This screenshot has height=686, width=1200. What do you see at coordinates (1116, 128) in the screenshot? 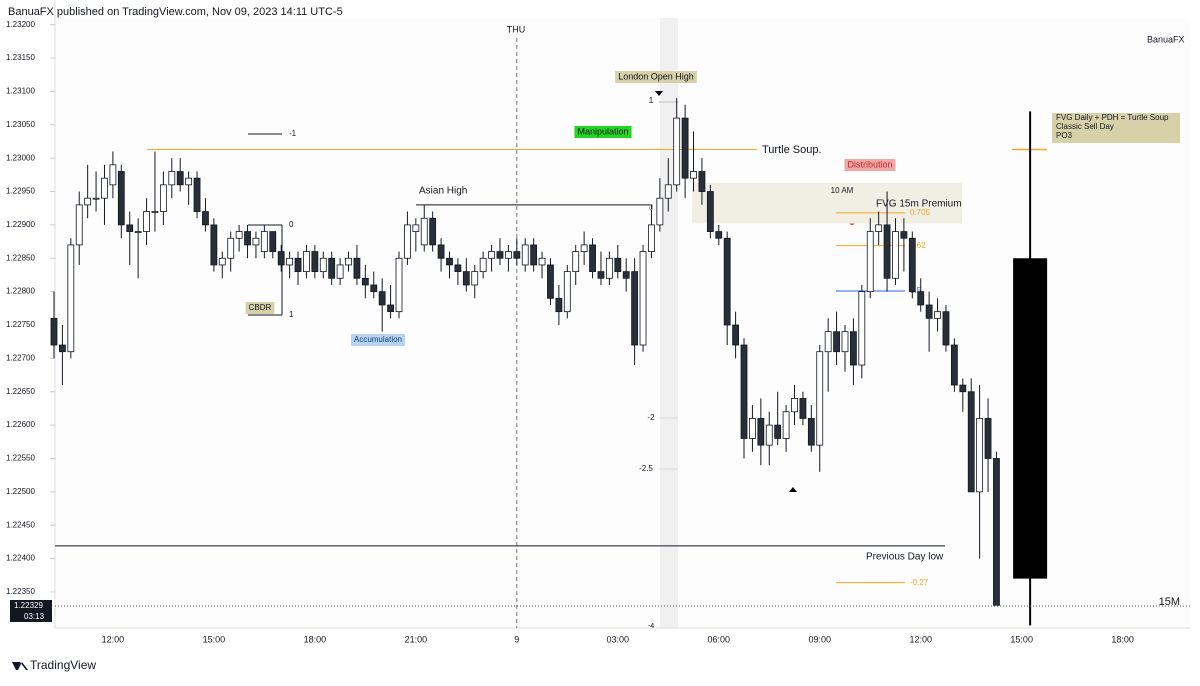
I see `note-box` at bounding box center [1116, 128].